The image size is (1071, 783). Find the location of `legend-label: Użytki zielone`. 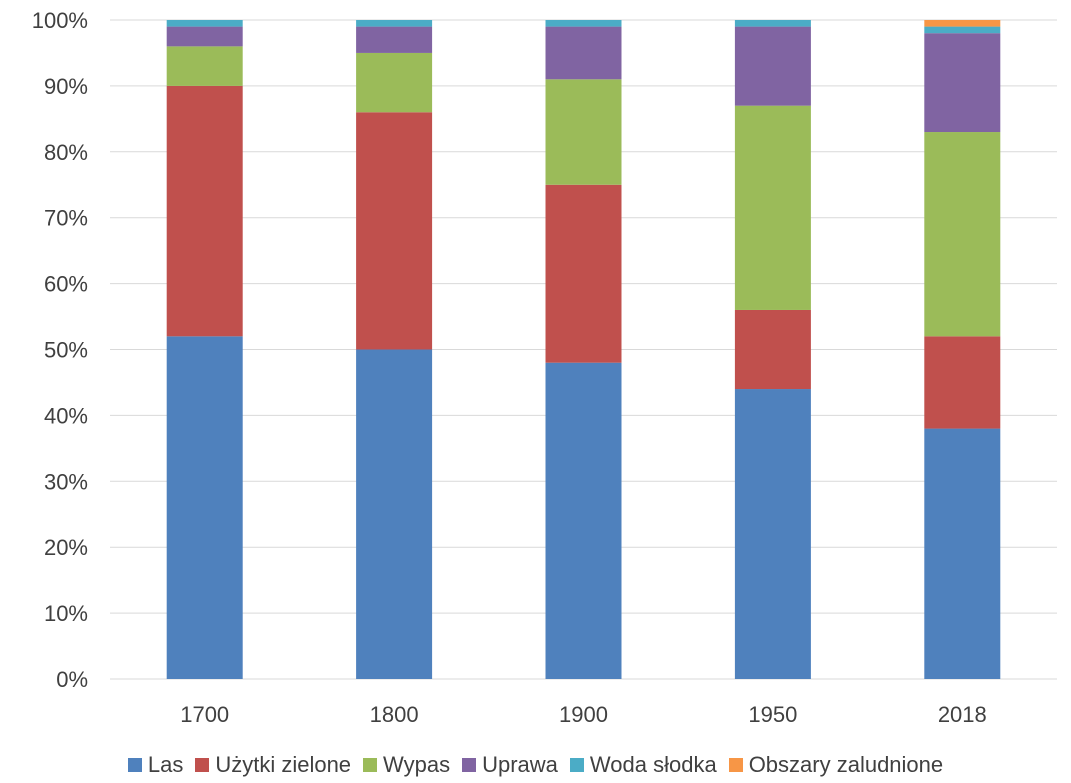

legend-label: Użytki zielone is located at coordinates (283, 764).